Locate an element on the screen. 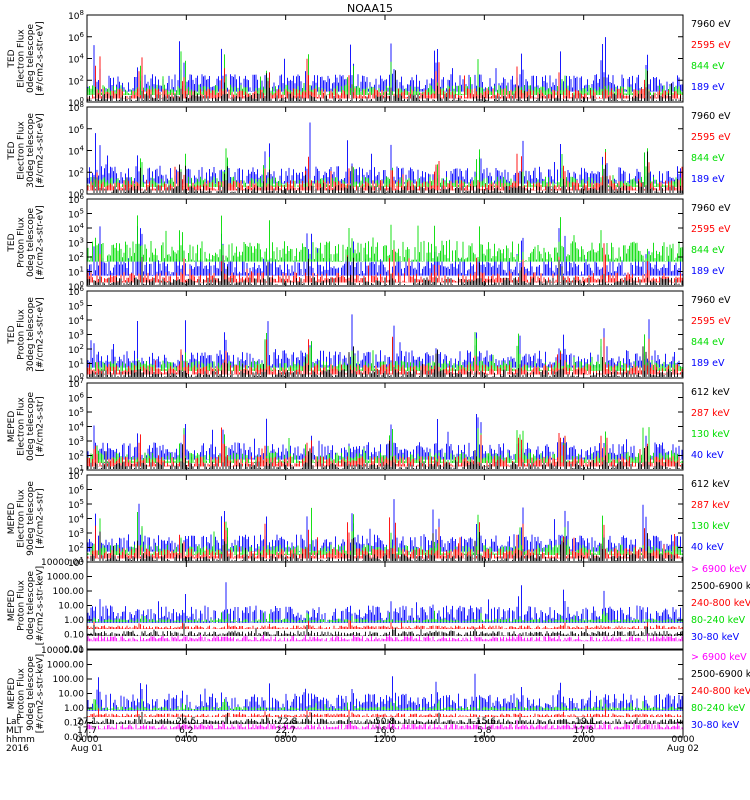  panel-1-traces is located at coordinates (385, 69).